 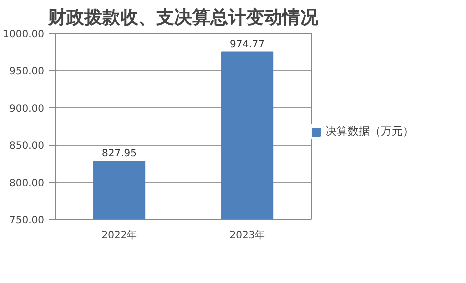 I want to click on y-tick-label: 950.00, so click(x=27, y=72).